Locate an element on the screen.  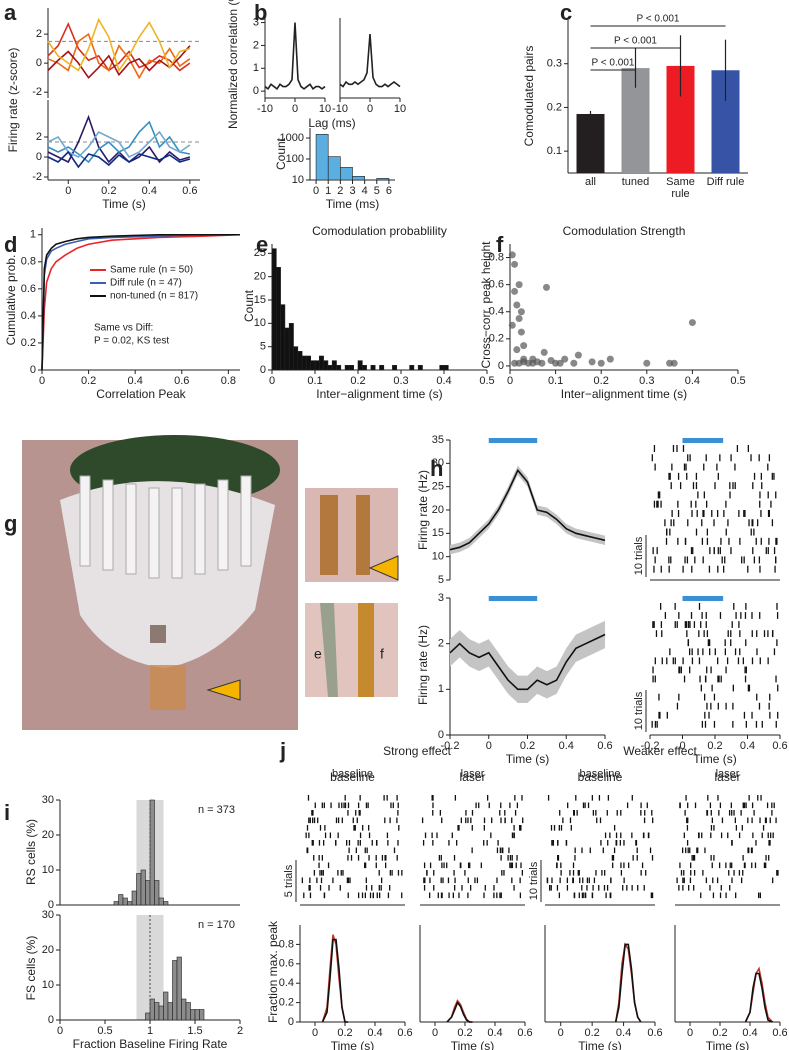
x-tick-label: tuned is located at coordinates (635, 182).